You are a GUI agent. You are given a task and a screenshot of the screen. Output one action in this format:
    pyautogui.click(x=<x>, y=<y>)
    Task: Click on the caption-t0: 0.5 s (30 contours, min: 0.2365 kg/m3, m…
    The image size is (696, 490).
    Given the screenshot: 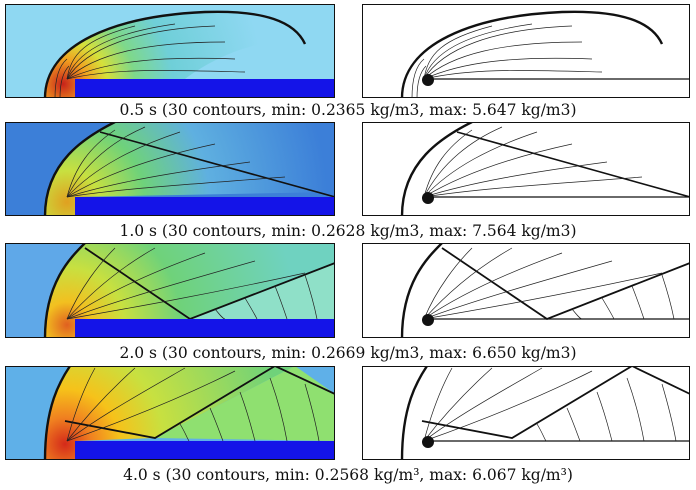 What is the action you would take?
    pyautogui.click(x=348, y=110)
    